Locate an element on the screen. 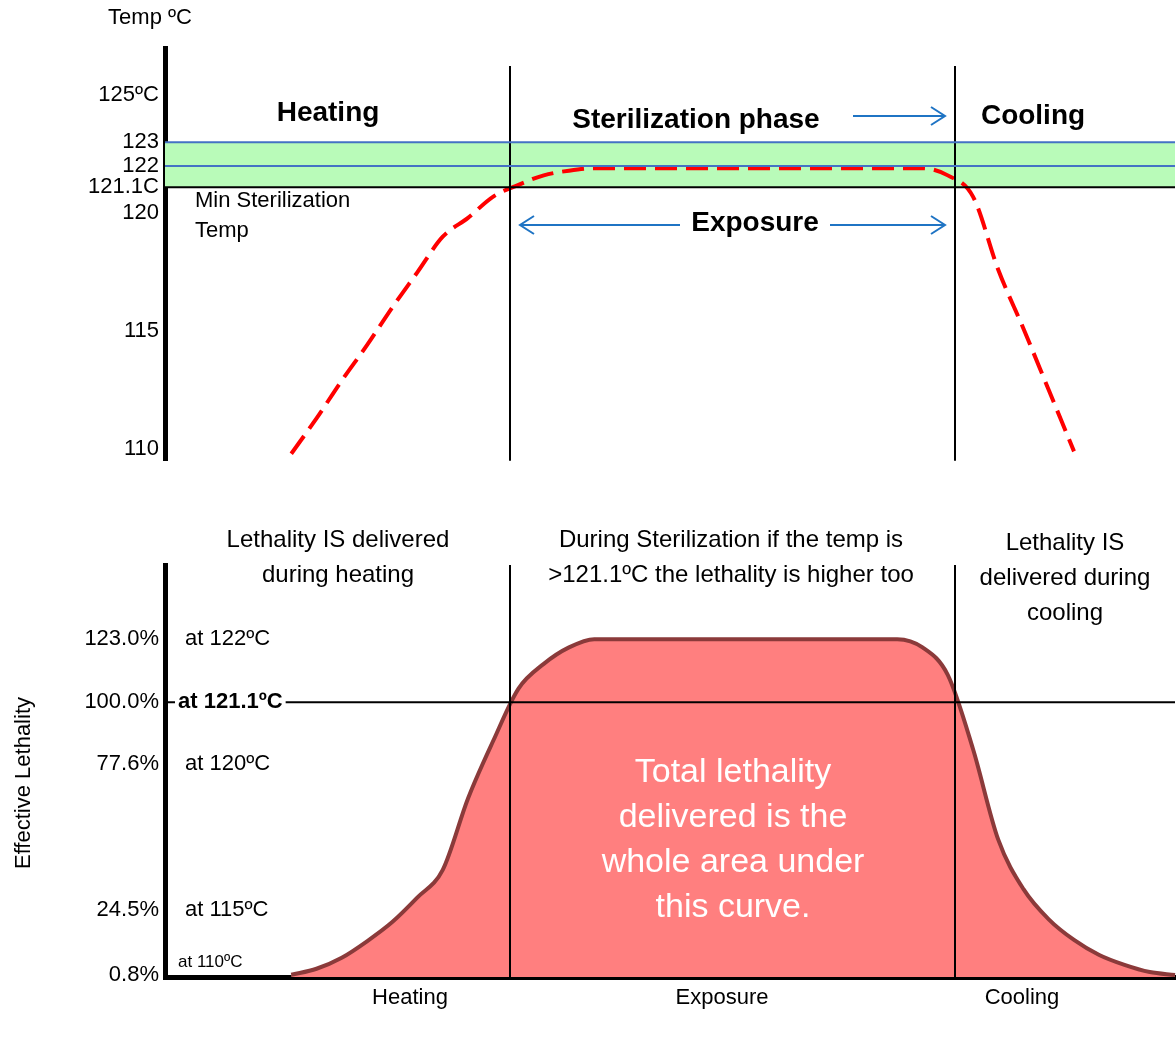 Image resolution: width=1176 pixels, height=1040 pixels. annotation: Cooling is located at coordinates (1033, 114).